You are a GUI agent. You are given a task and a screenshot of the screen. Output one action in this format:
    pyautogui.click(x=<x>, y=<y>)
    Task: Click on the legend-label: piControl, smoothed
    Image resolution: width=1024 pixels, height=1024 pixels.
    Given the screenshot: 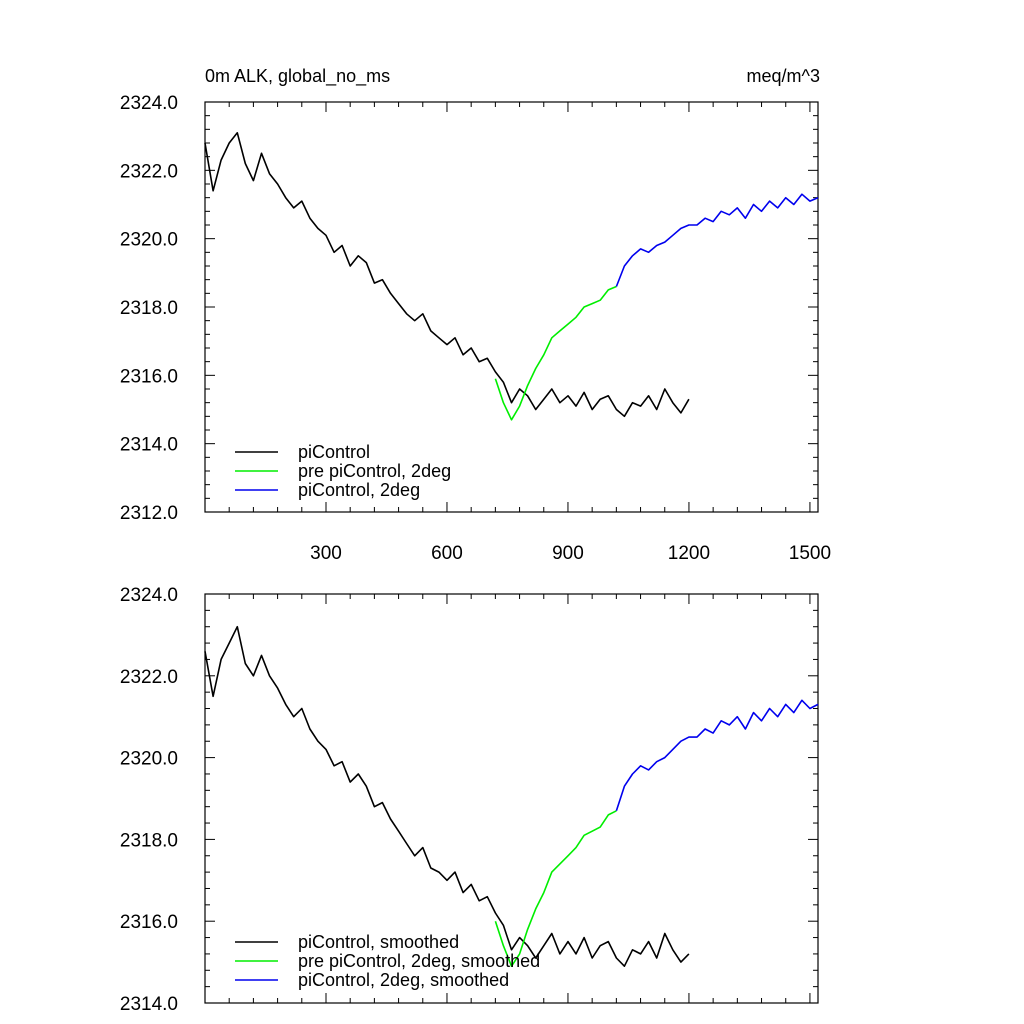 What is the action you would take?
    pyautogui.click(x=378, y=942)
    